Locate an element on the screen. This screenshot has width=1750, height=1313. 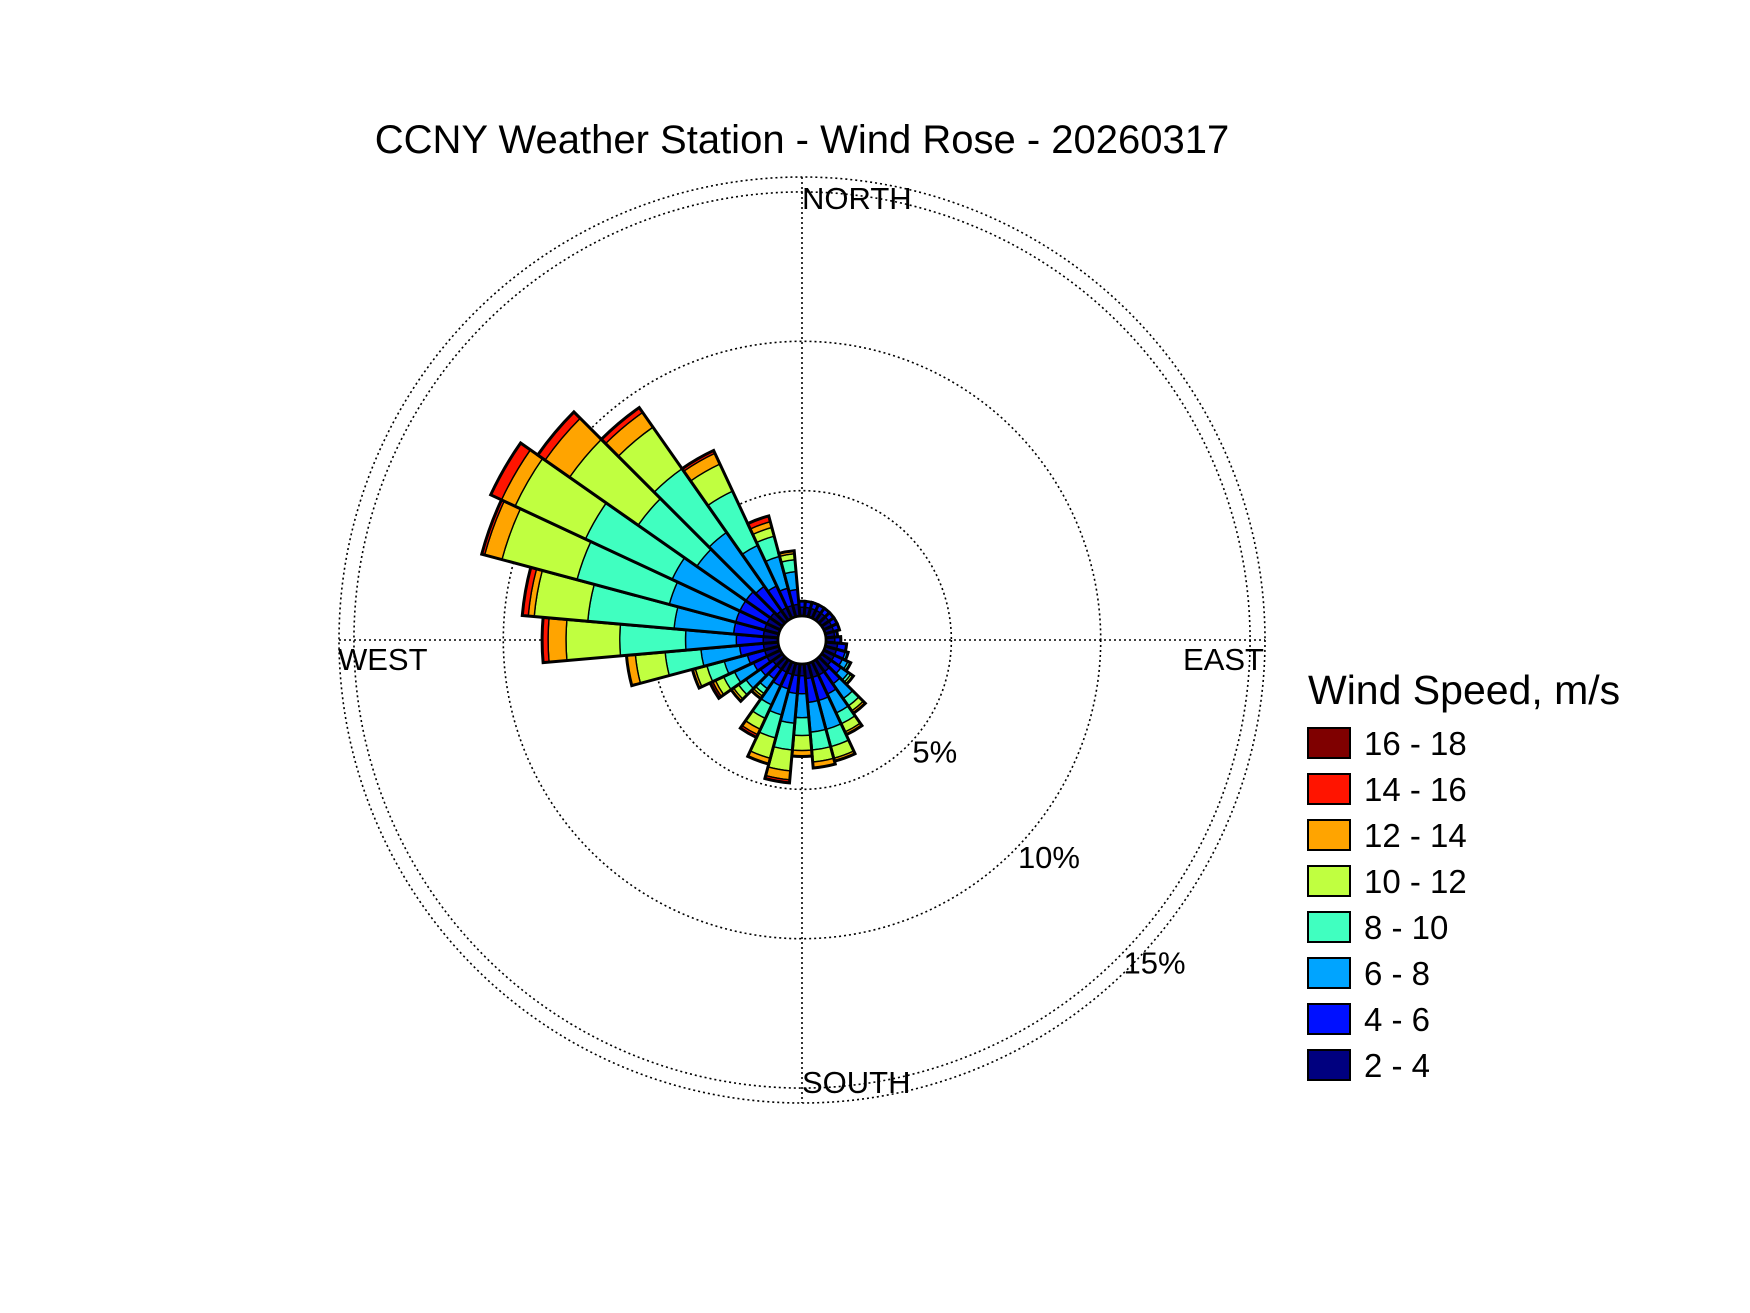
ring-label-10: 10% is located at coordinates (1049, 857).